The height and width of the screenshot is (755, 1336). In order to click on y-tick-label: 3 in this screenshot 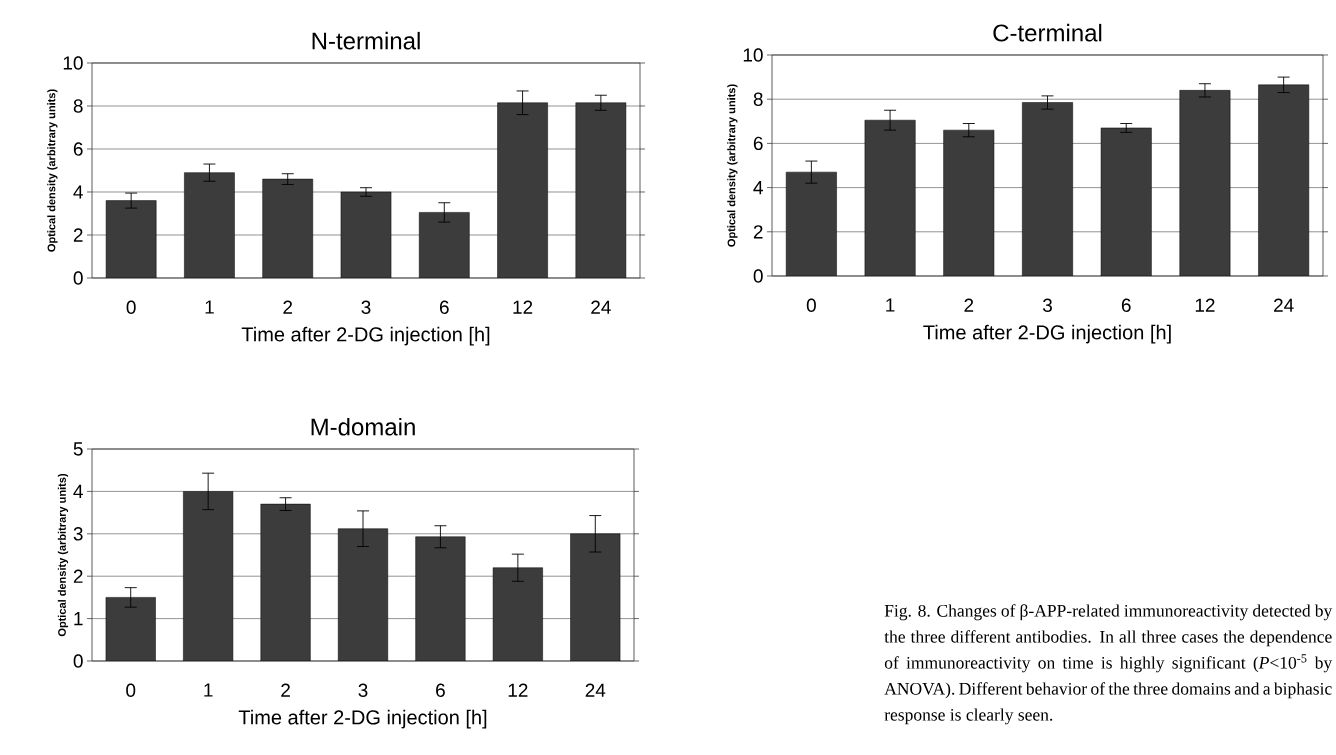, I will do `click(78, 534)`.